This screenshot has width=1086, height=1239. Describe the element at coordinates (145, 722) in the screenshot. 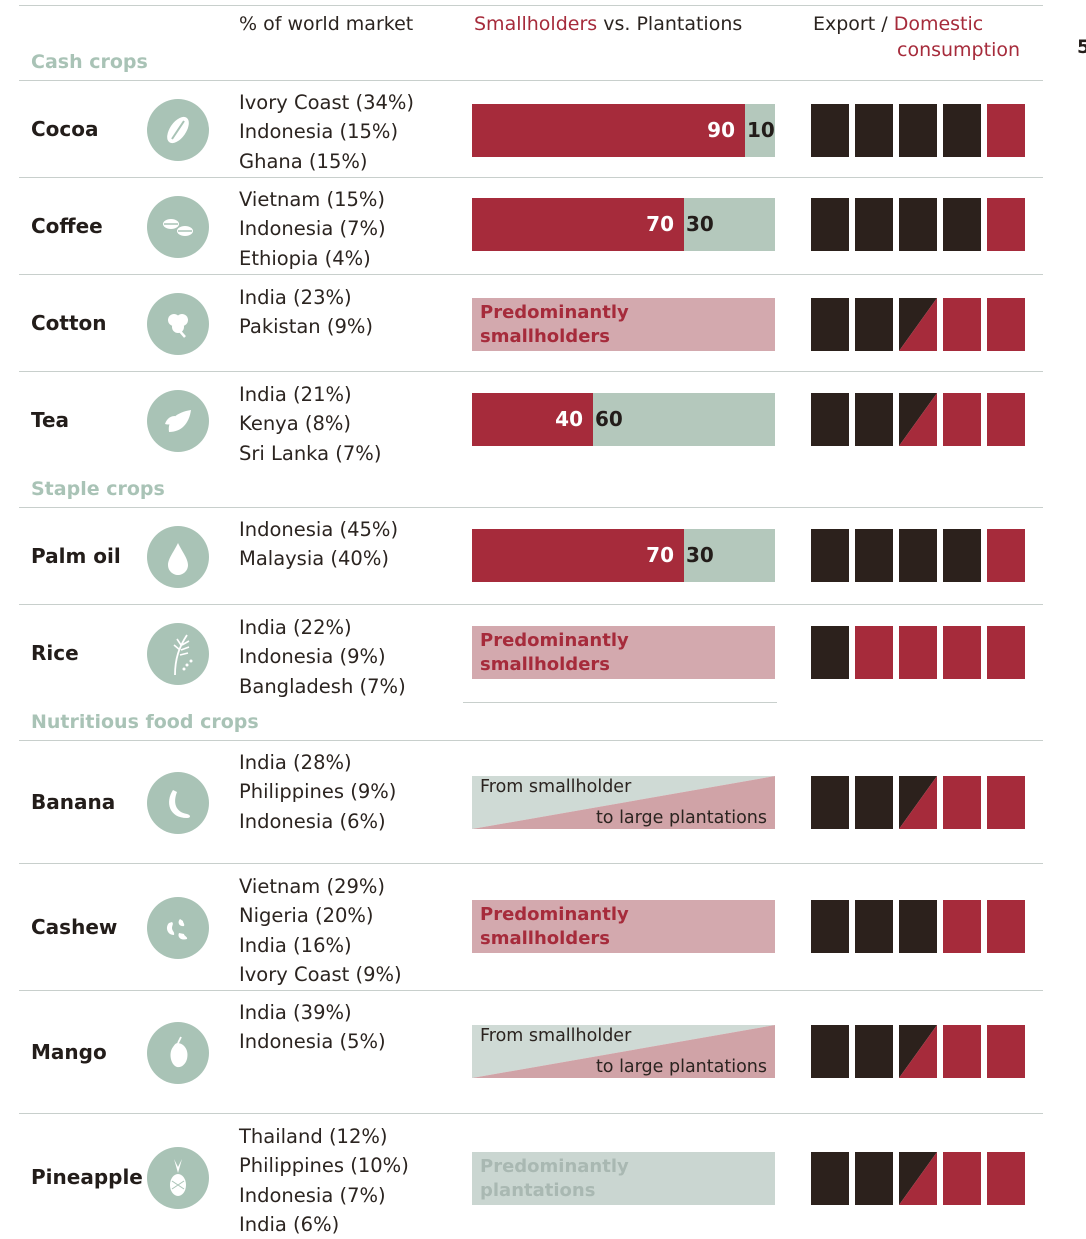

I see `section-label: Nutritious food crops` at that location.